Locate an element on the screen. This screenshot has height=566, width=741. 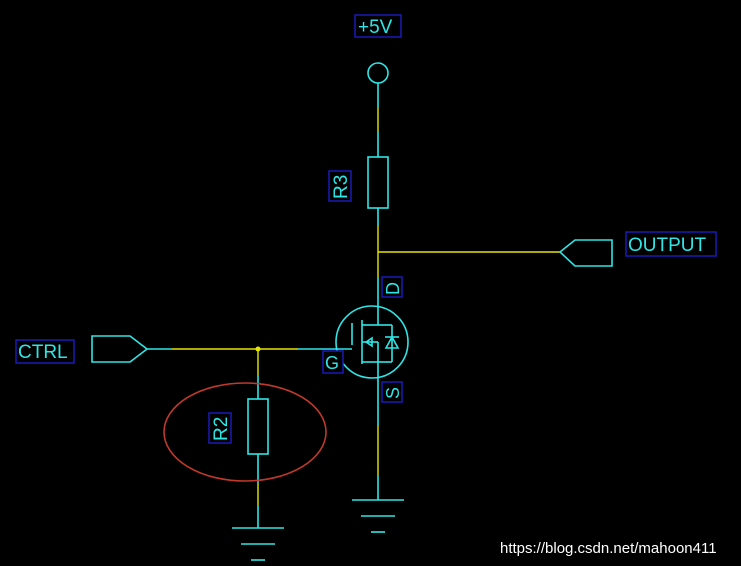
svg-text: G is located at coordinates (332, 363).